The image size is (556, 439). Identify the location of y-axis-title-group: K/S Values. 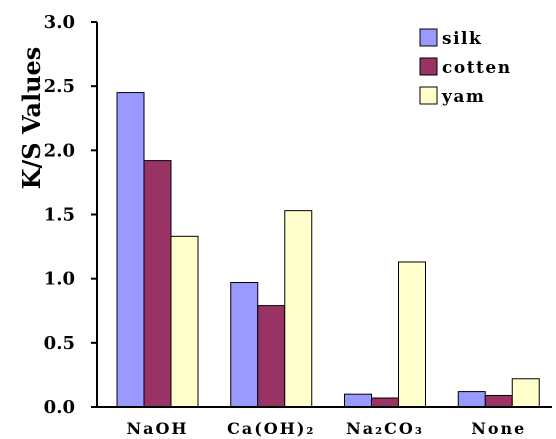
(31, 118).